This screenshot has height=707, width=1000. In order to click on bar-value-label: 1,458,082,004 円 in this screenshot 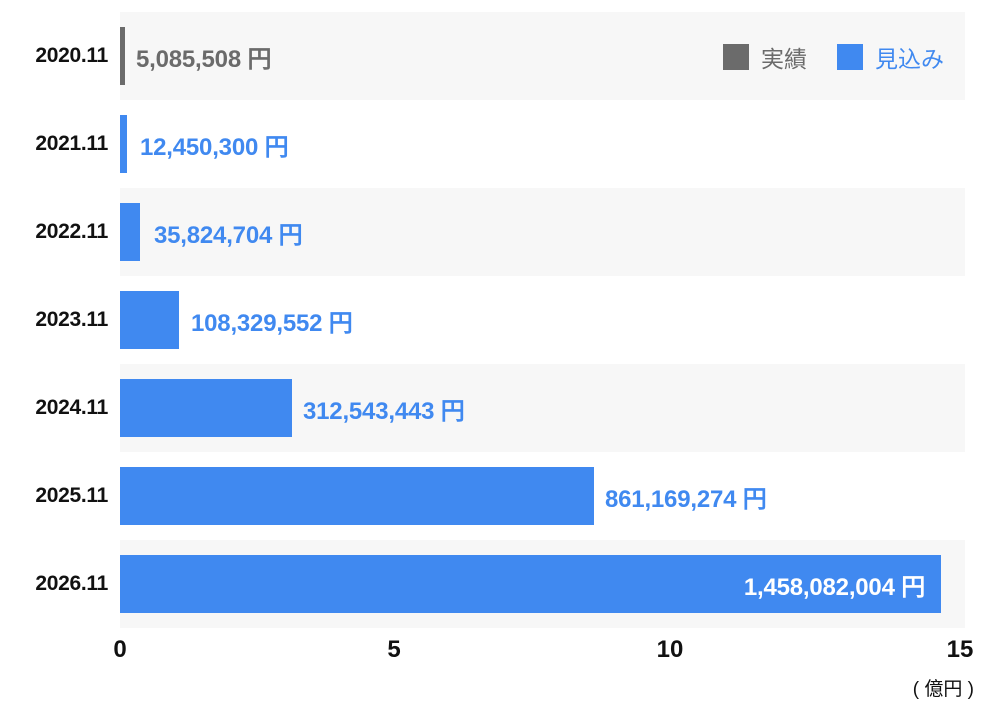, I will do `click(834, 587)`.